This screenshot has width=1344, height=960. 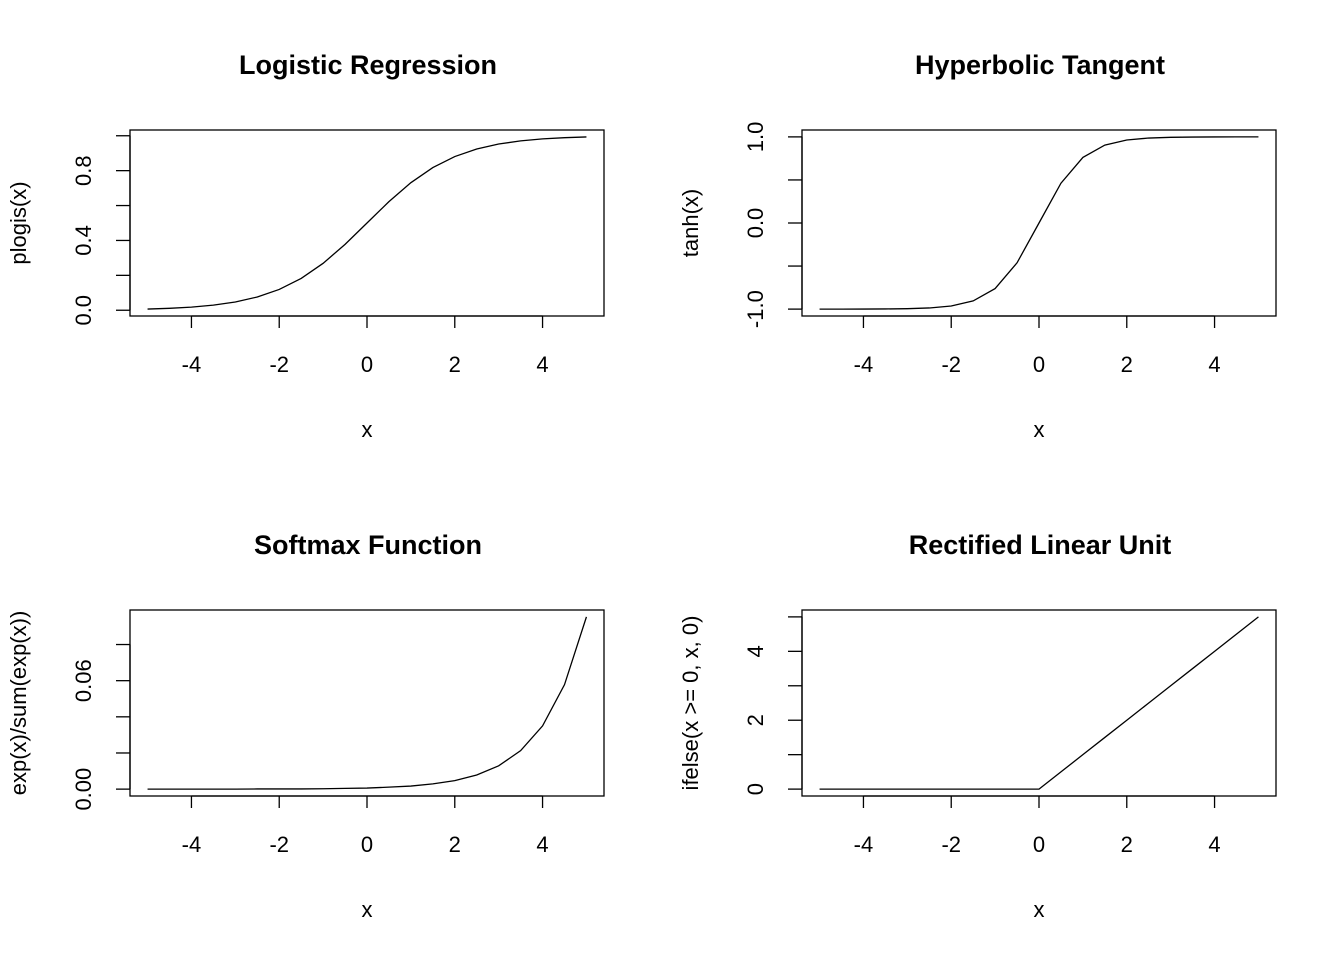 I want to click on chart-title: Hyperbolic Tangent, so click(x=1040, y=65).